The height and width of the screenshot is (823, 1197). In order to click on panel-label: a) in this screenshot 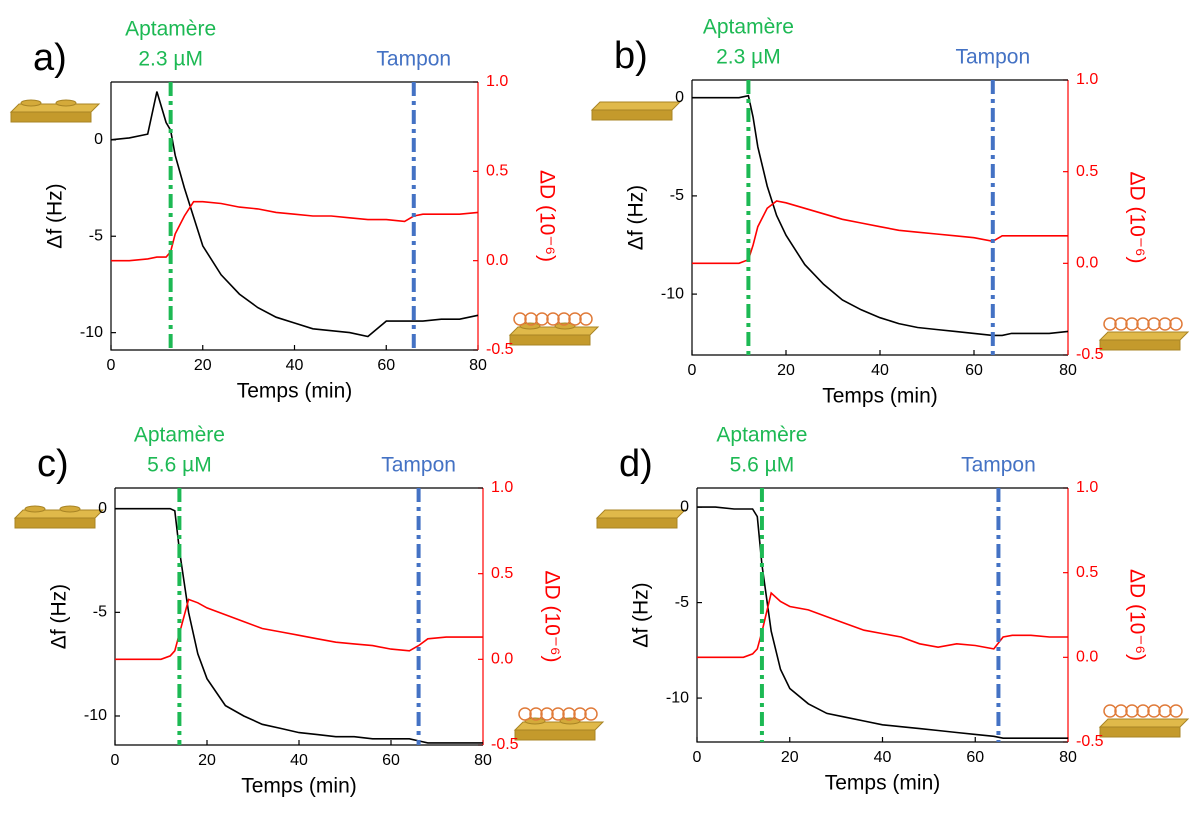, I will do `click(50, 58)`.